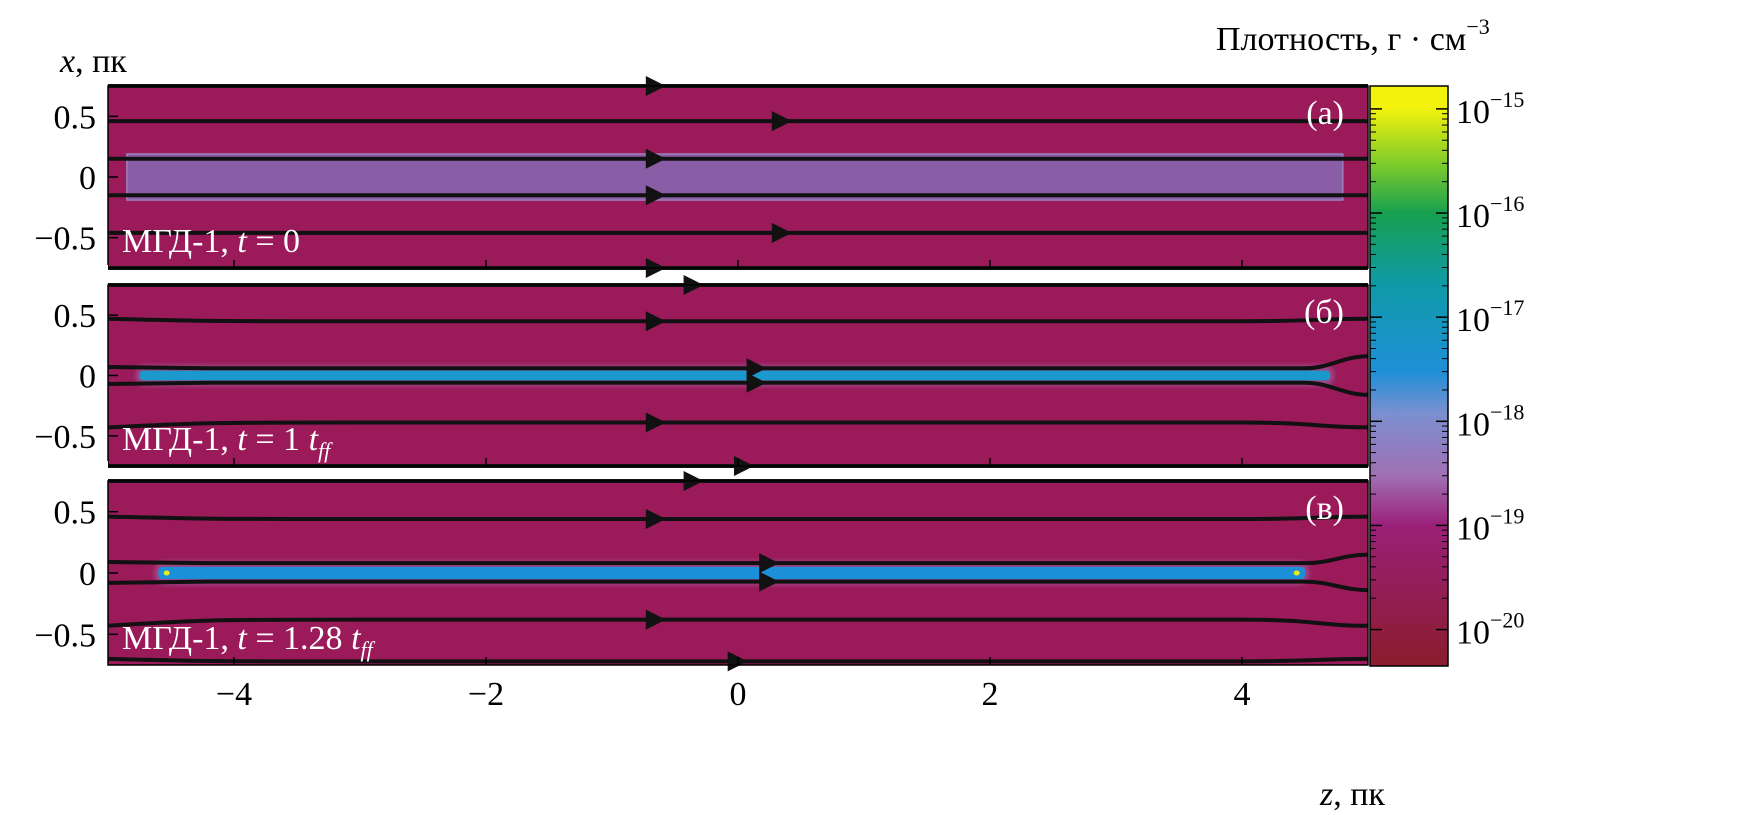 Image resolution: width=1760 pixels, height=815 pixels. What do you see at coordinates (1477, 26) in the screenshot?
I see `colorbar-label-exp: −3` at bounding box center [1477, 26].